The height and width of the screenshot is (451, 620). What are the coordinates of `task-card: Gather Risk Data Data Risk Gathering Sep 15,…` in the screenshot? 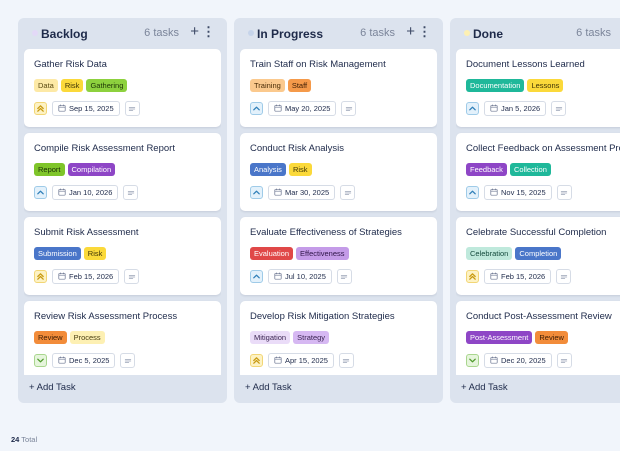 It's located at (122, 88).